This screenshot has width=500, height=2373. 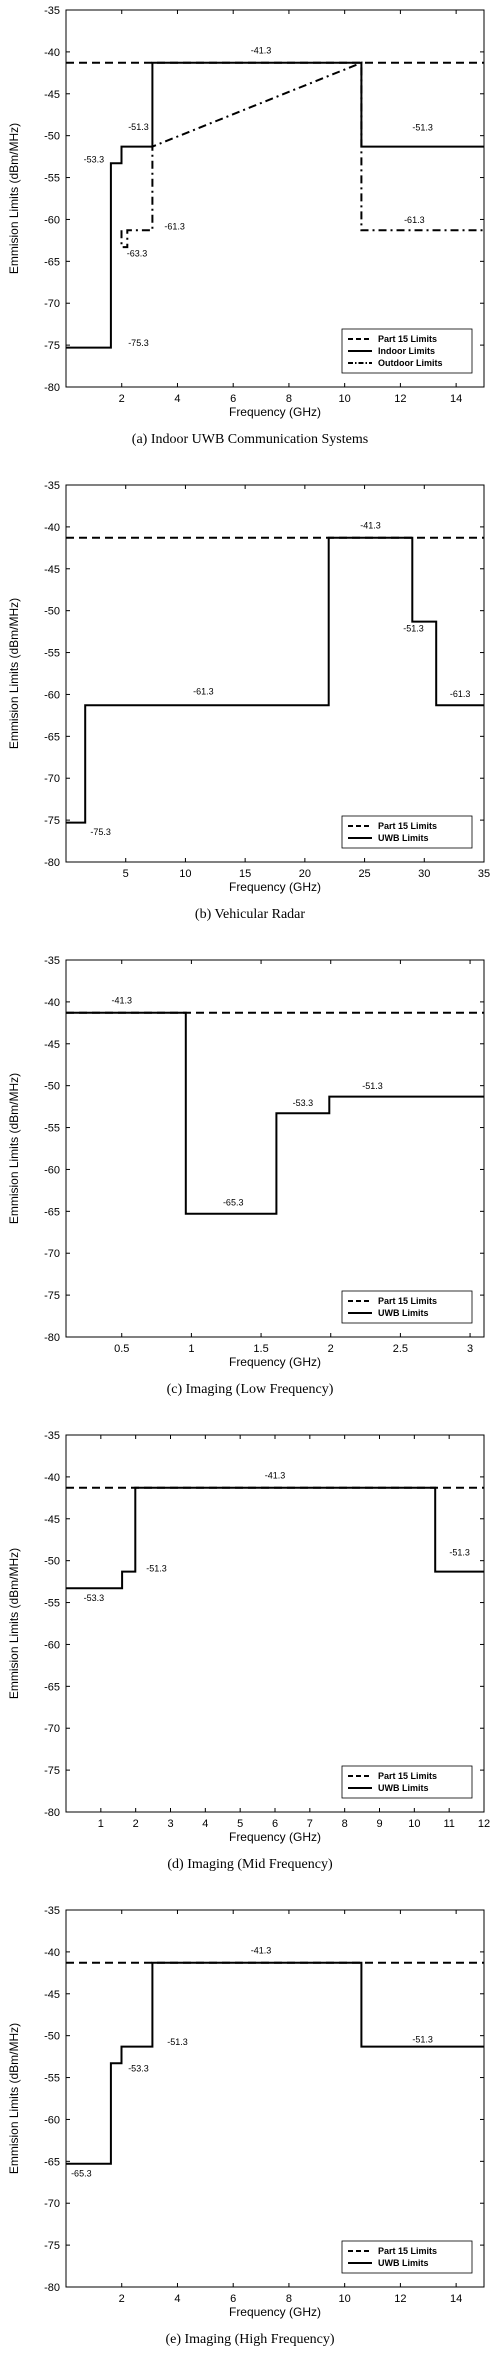 What do you see at coordinates (260, 1349) in the screenshot?
I see `x-tick-label: 1.5` at bounding box center [260, 1349].